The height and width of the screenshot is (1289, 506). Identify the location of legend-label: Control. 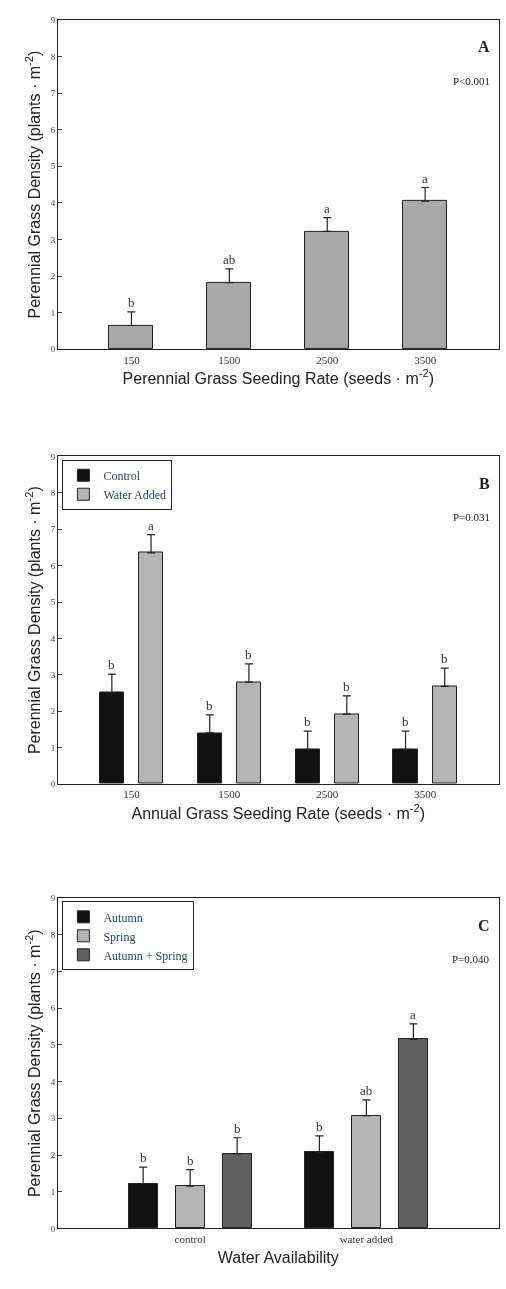
(122, 475).